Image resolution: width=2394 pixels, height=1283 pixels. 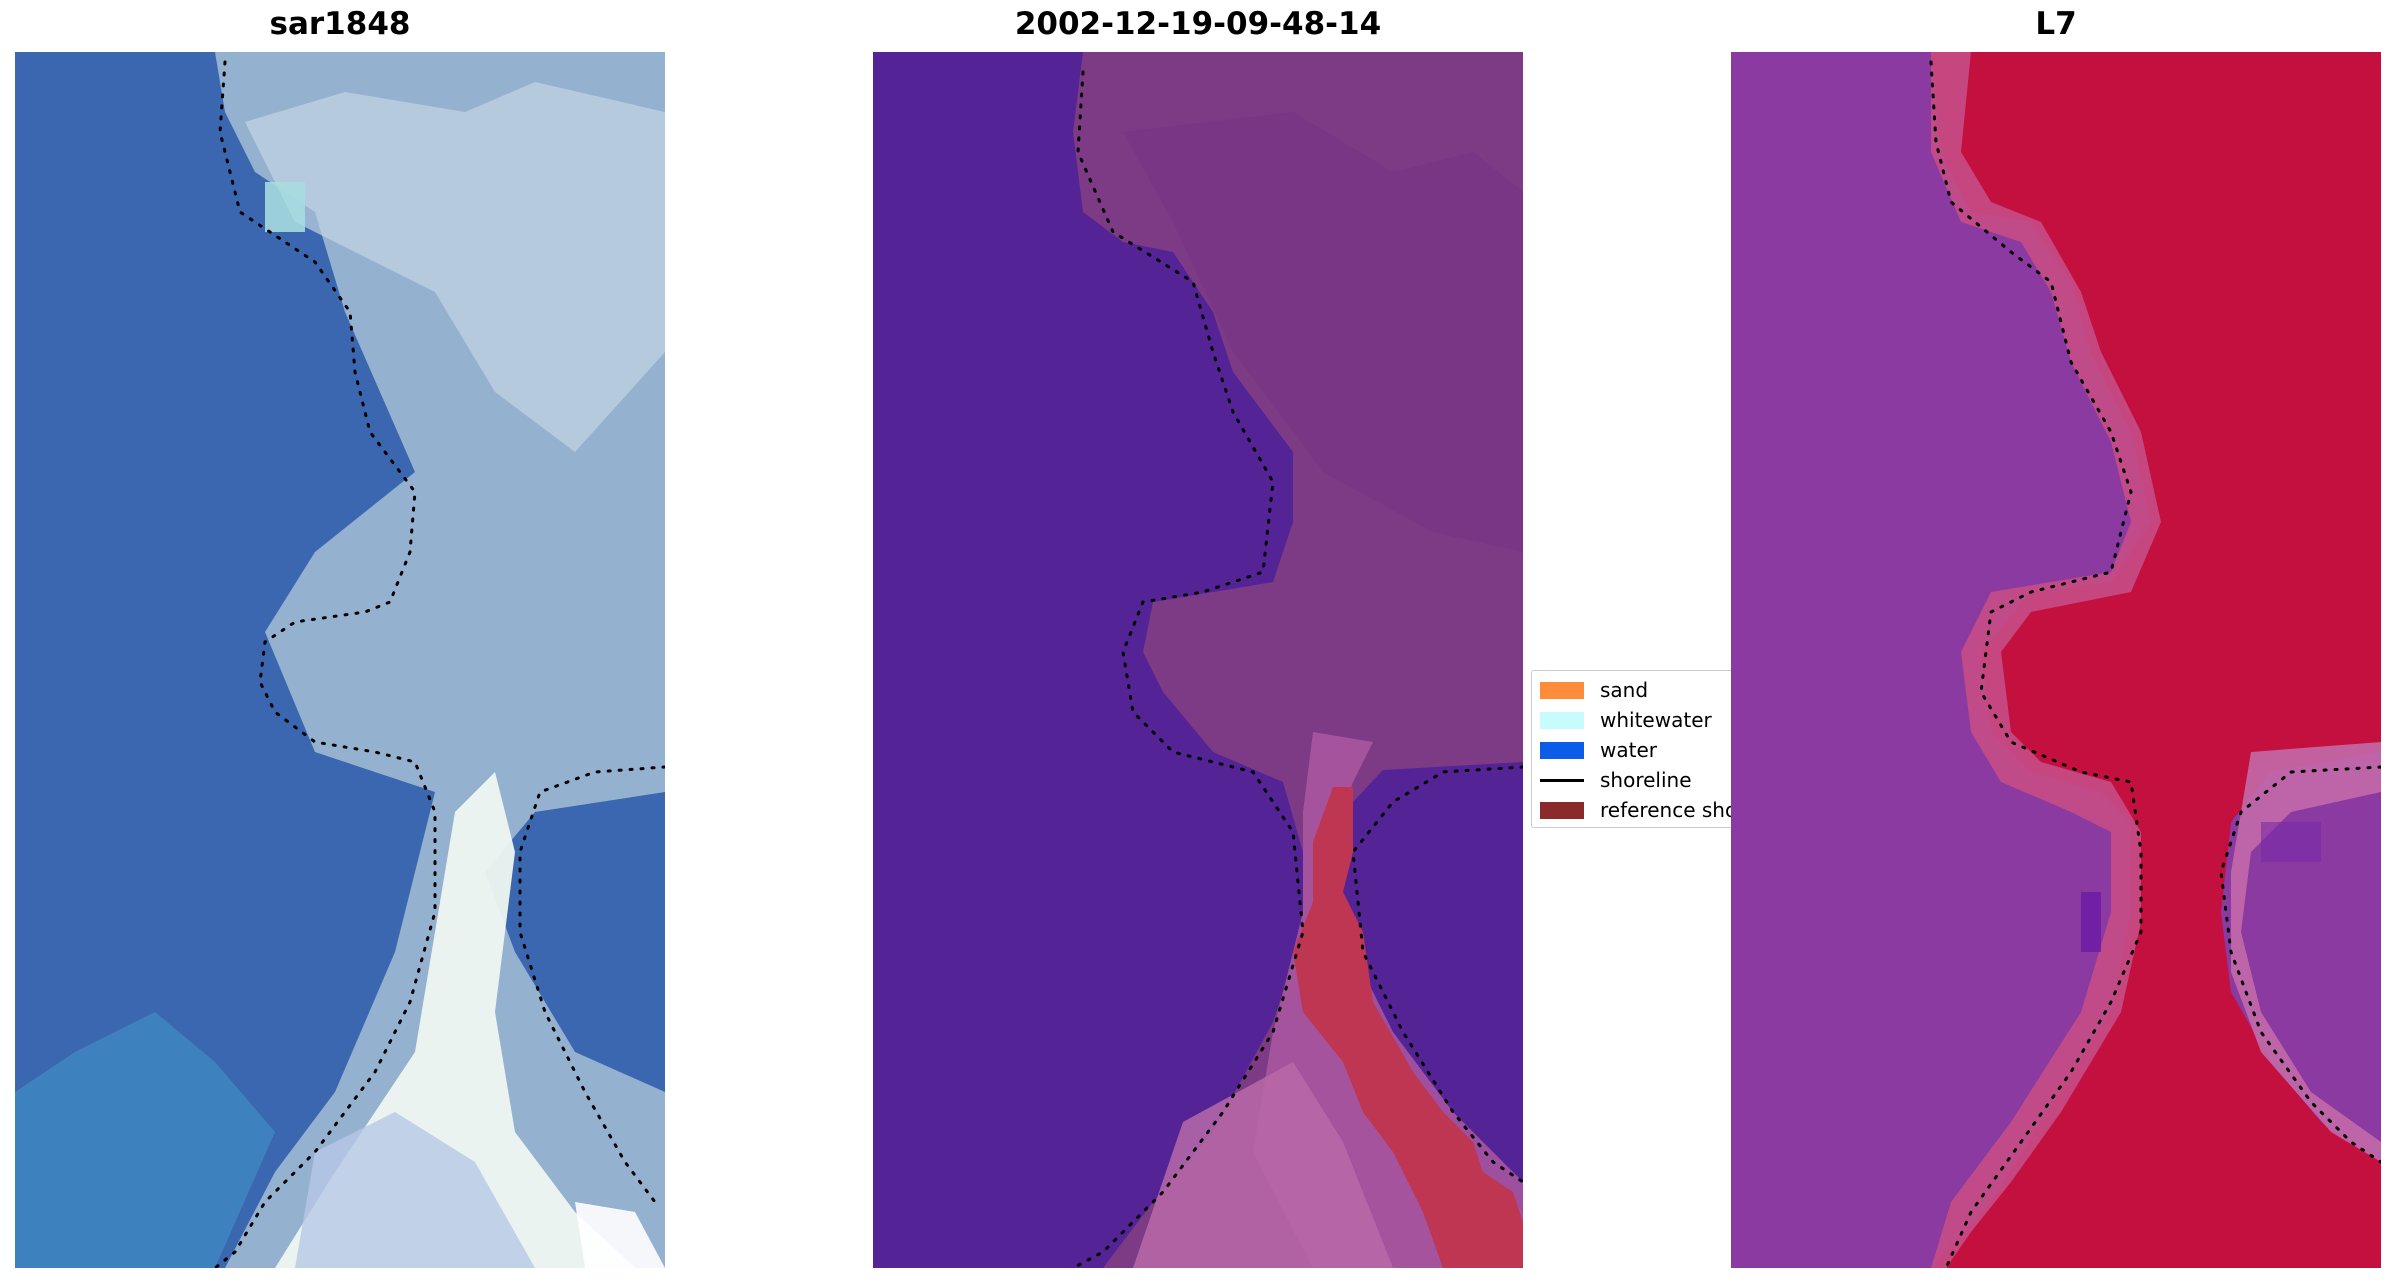 What do you see at coordinates (340, 24) in the screenshot?
I see `panel-title-rgb: sar1848` at bounding box center [340, 24].